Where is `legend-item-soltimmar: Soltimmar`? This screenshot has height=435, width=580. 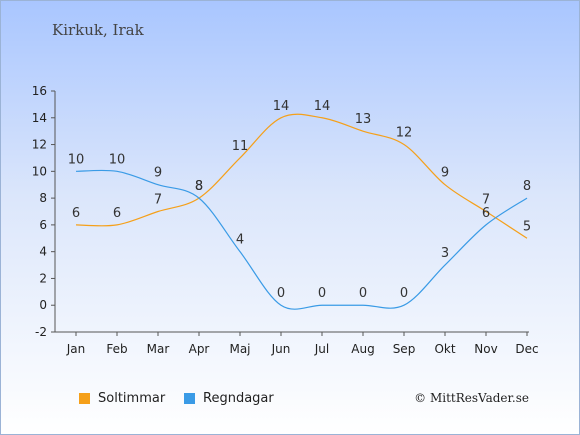
legend-item-soltimmar: Soltimmar is located at coordinates (122, 398).